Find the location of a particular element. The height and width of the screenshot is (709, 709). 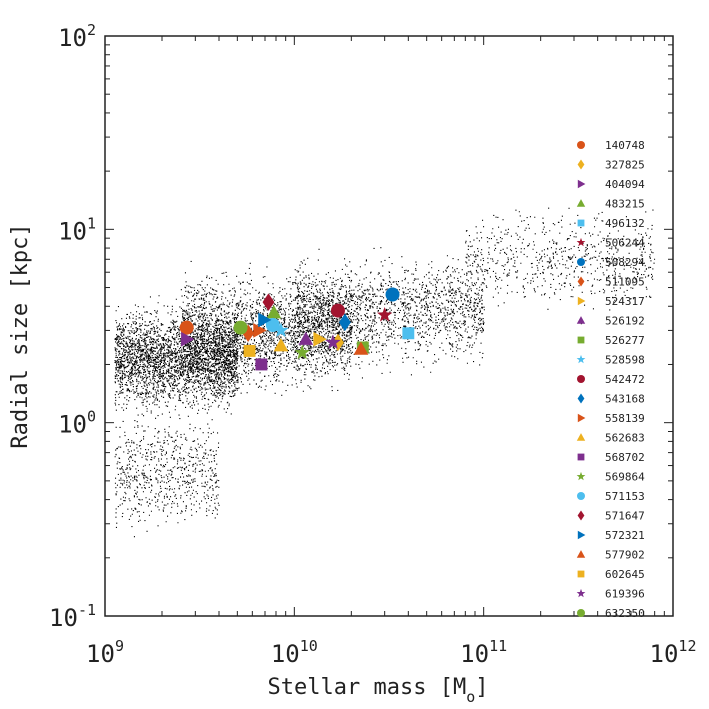

y-tick-label: 10² is located at coordinates (77, 36).